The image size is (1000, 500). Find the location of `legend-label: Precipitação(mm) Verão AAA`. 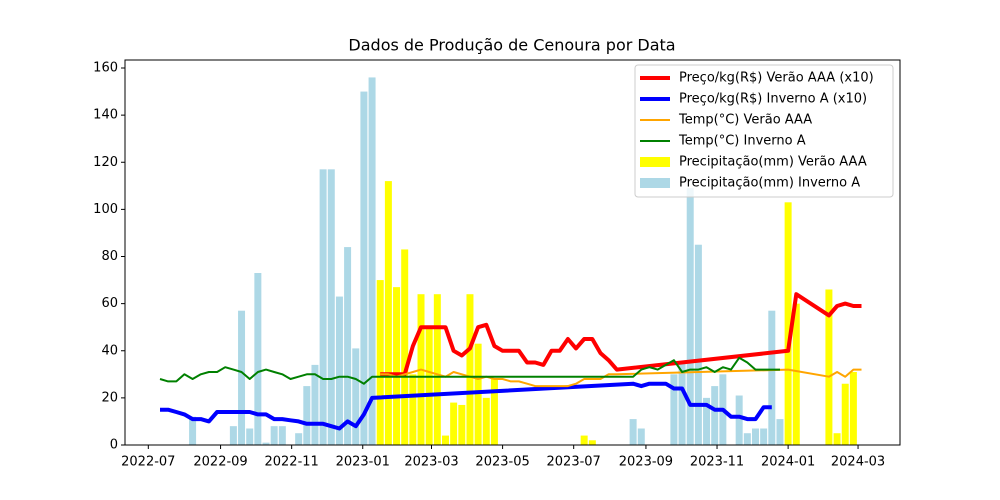

legend-label: Precipitação(mm) Verão AAA is located at coordinates (773, 162).